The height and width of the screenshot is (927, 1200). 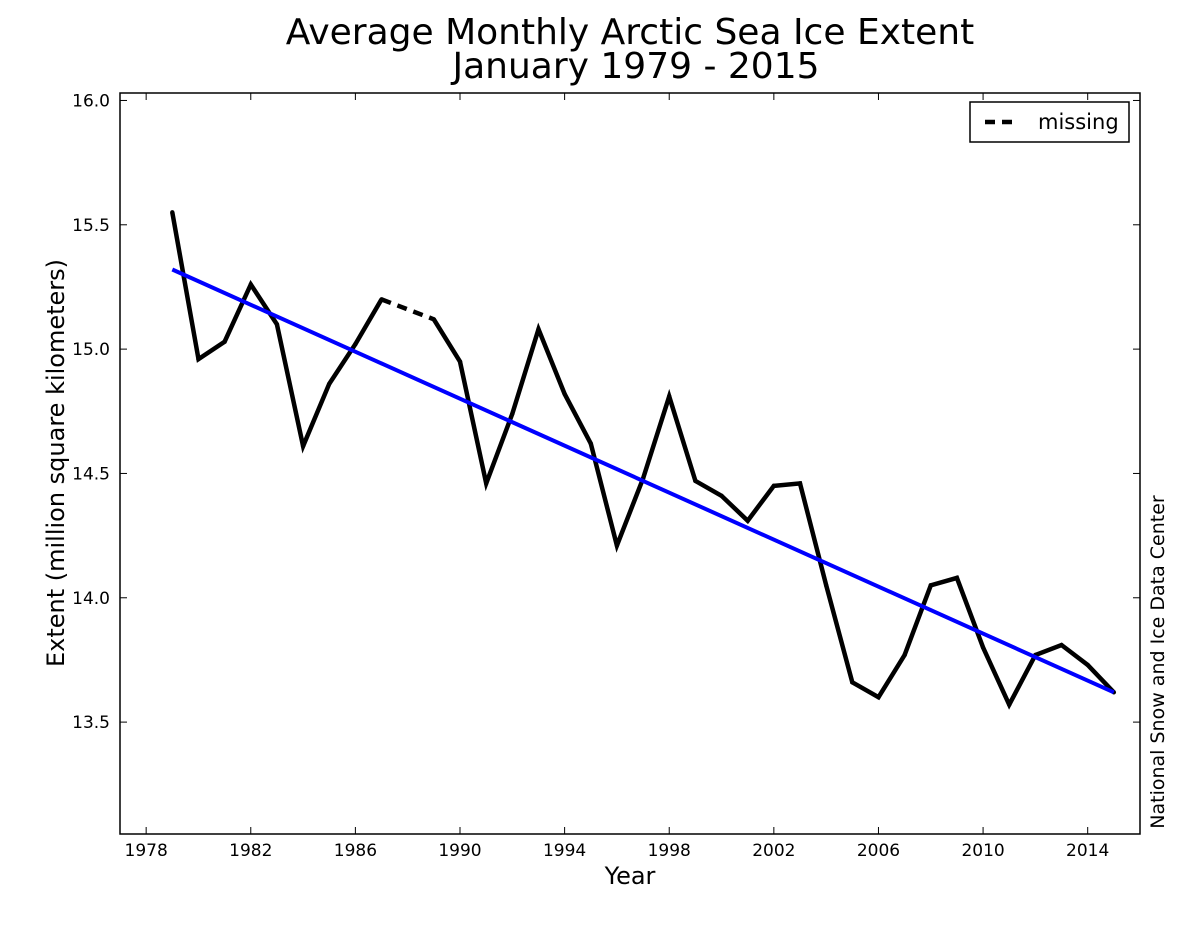 I want to click on y-tick-label: 13.5, so click(x=91, y=723).